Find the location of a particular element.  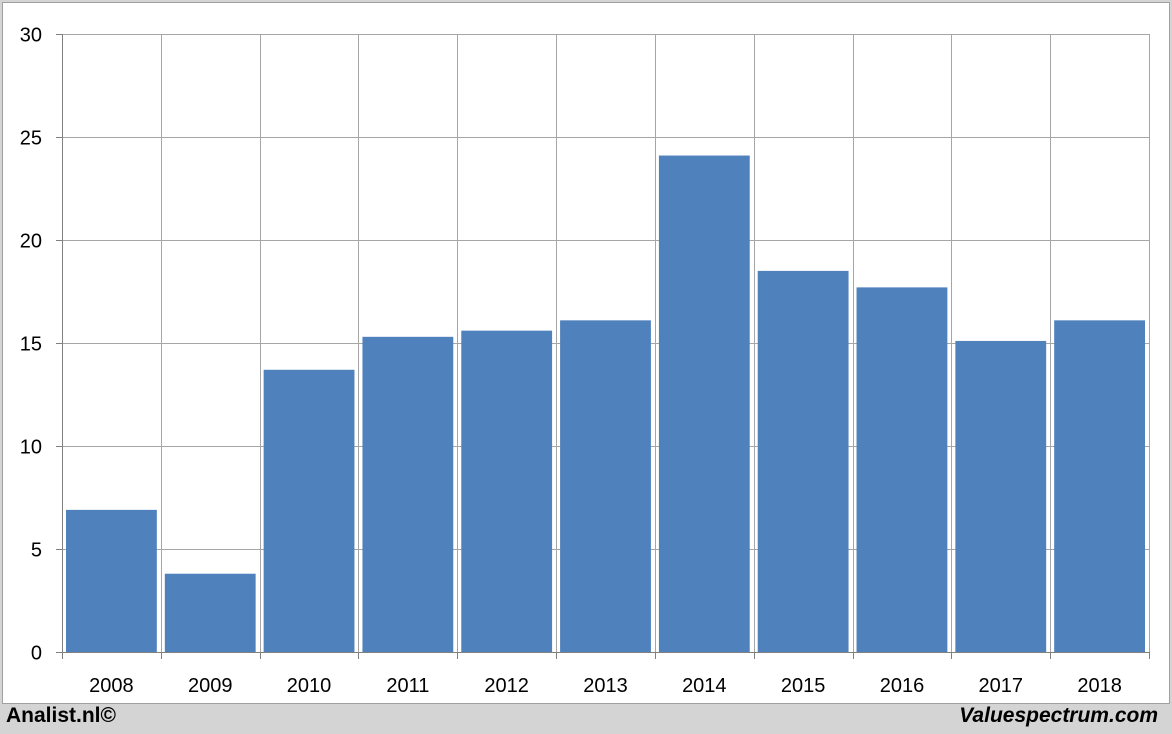

x-tick-label-2013: 2013 is located at coordinates (605, 686).